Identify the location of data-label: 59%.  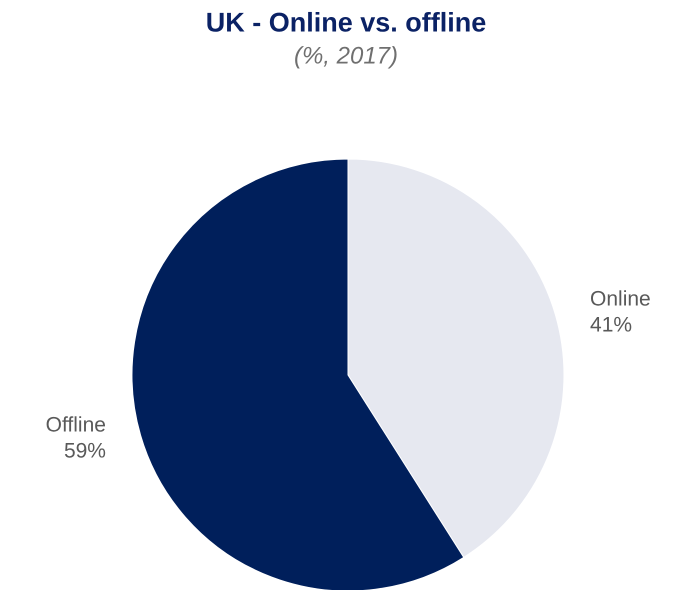
(85, 451).